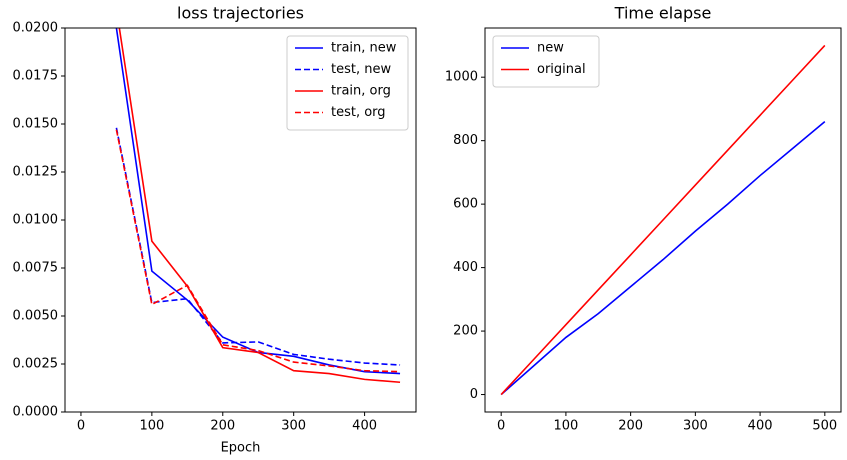 This screenshot has height=460, width=847. What do you see at coordinates (465, 204) in the screenshot?
I see `y-tick-label: 600` at bounding box center [465, 204].